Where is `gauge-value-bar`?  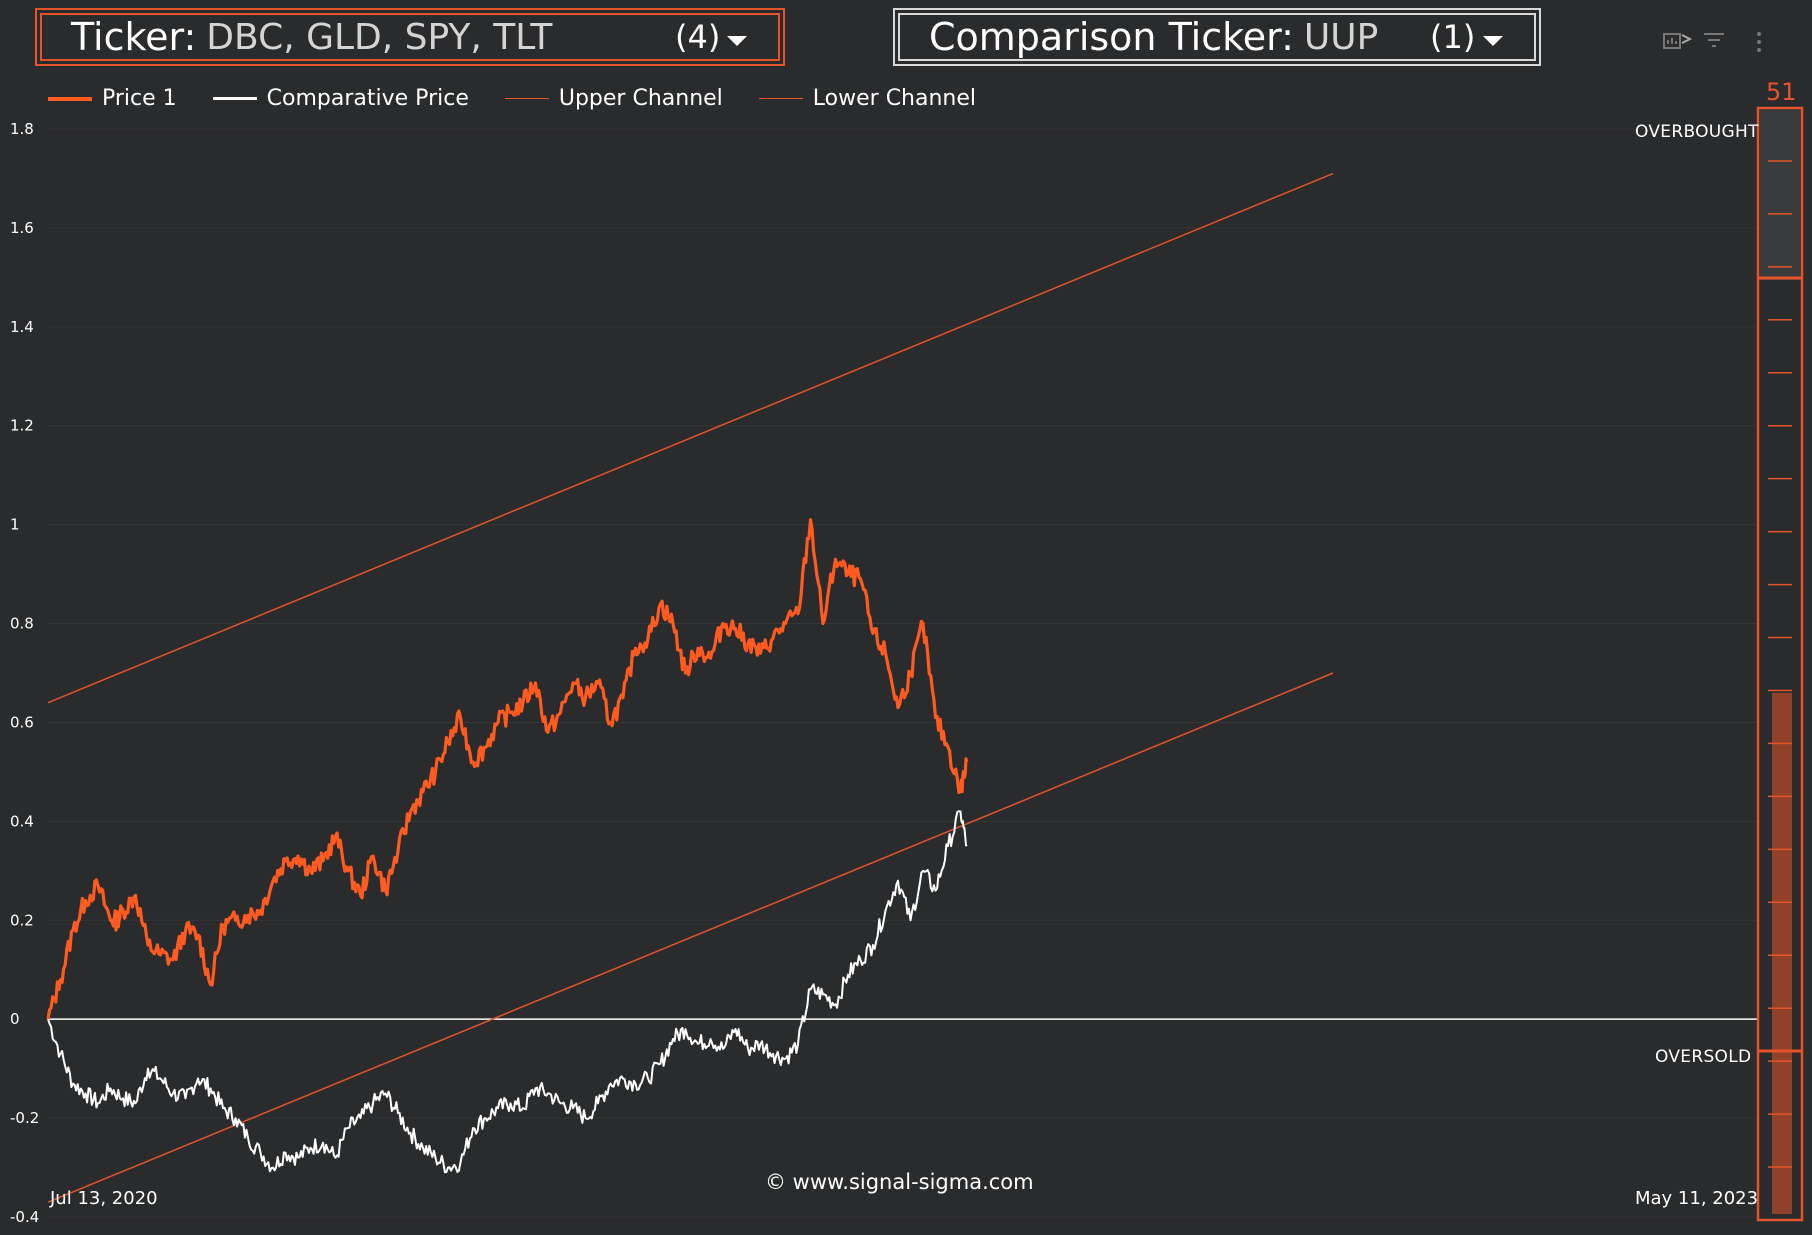
gauge-value-bar is located at coordinates (1782, 953).